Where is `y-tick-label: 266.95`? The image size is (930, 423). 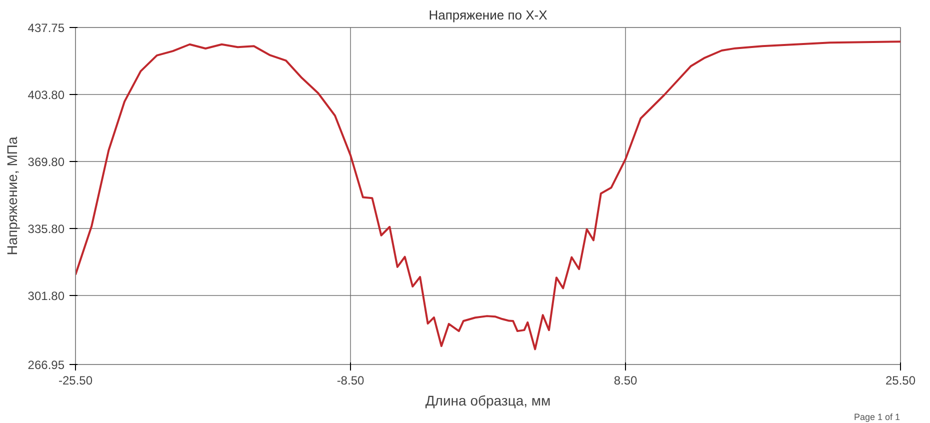
y-tick-label: 266.95 is located at coordinates (46, 365).